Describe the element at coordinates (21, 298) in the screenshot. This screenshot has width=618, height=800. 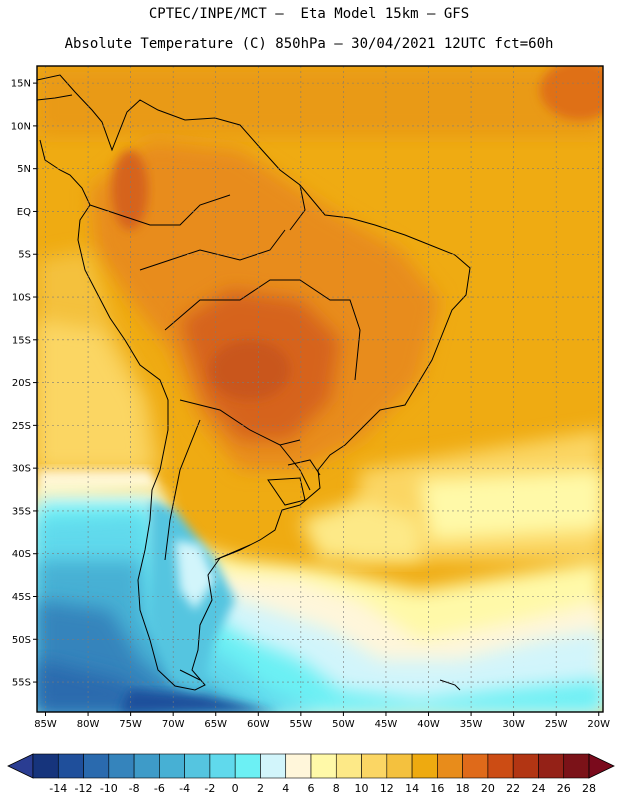
I see `lat-tick-label: 10S` at that location.